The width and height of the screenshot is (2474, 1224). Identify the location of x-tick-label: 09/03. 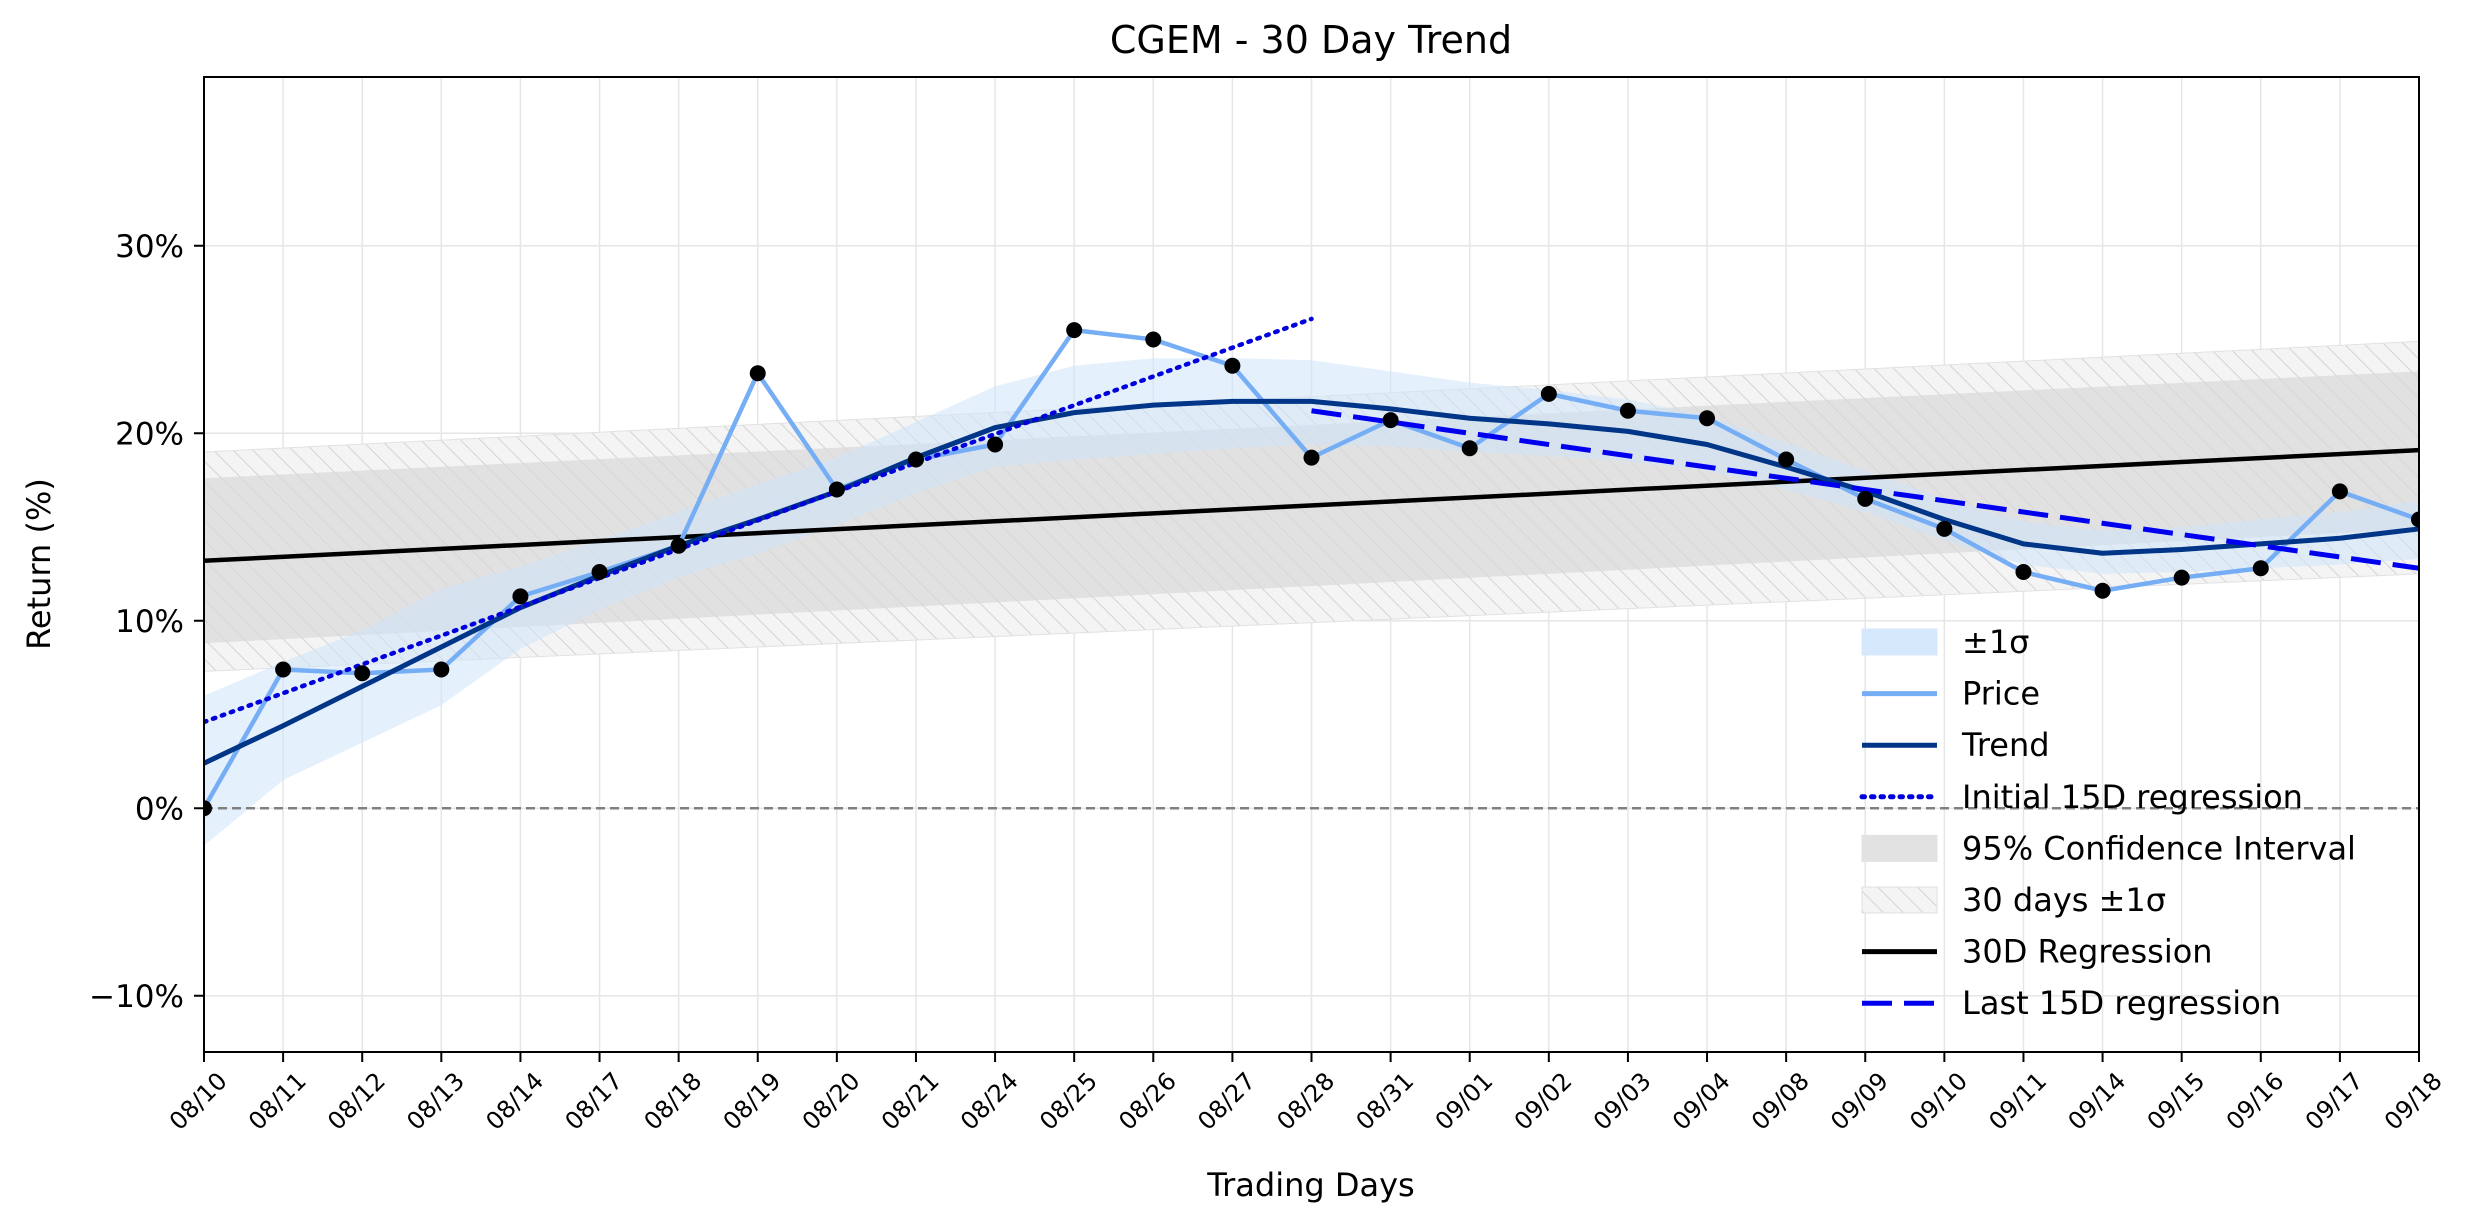
(1622, 1101).